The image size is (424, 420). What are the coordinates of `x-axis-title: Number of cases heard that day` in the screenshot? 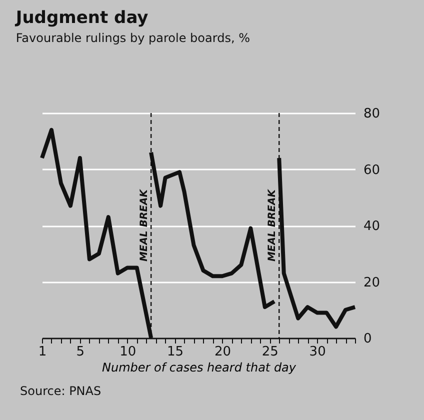 It's located at (199, 367).